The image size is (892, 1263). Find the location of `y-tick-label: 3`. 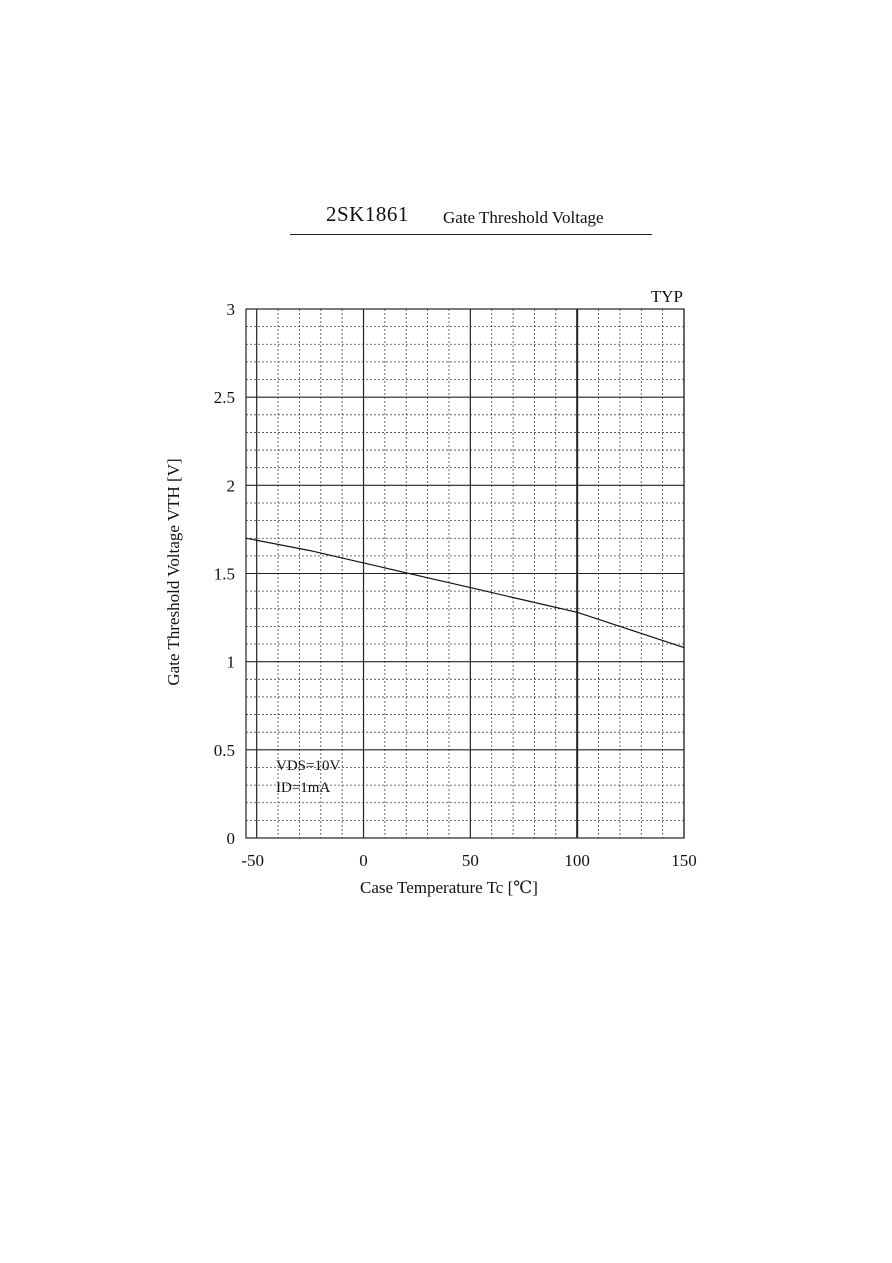

y-tick-label: 3 is located at coordinates (231, 309).